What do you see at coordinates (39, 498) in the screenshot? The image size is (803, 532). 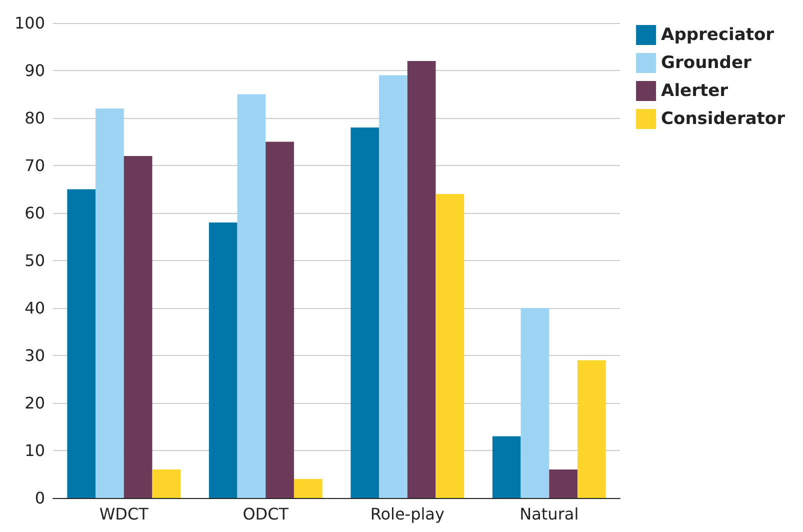 I see `y-tick-label: 0` at bounding box center [39, 498].